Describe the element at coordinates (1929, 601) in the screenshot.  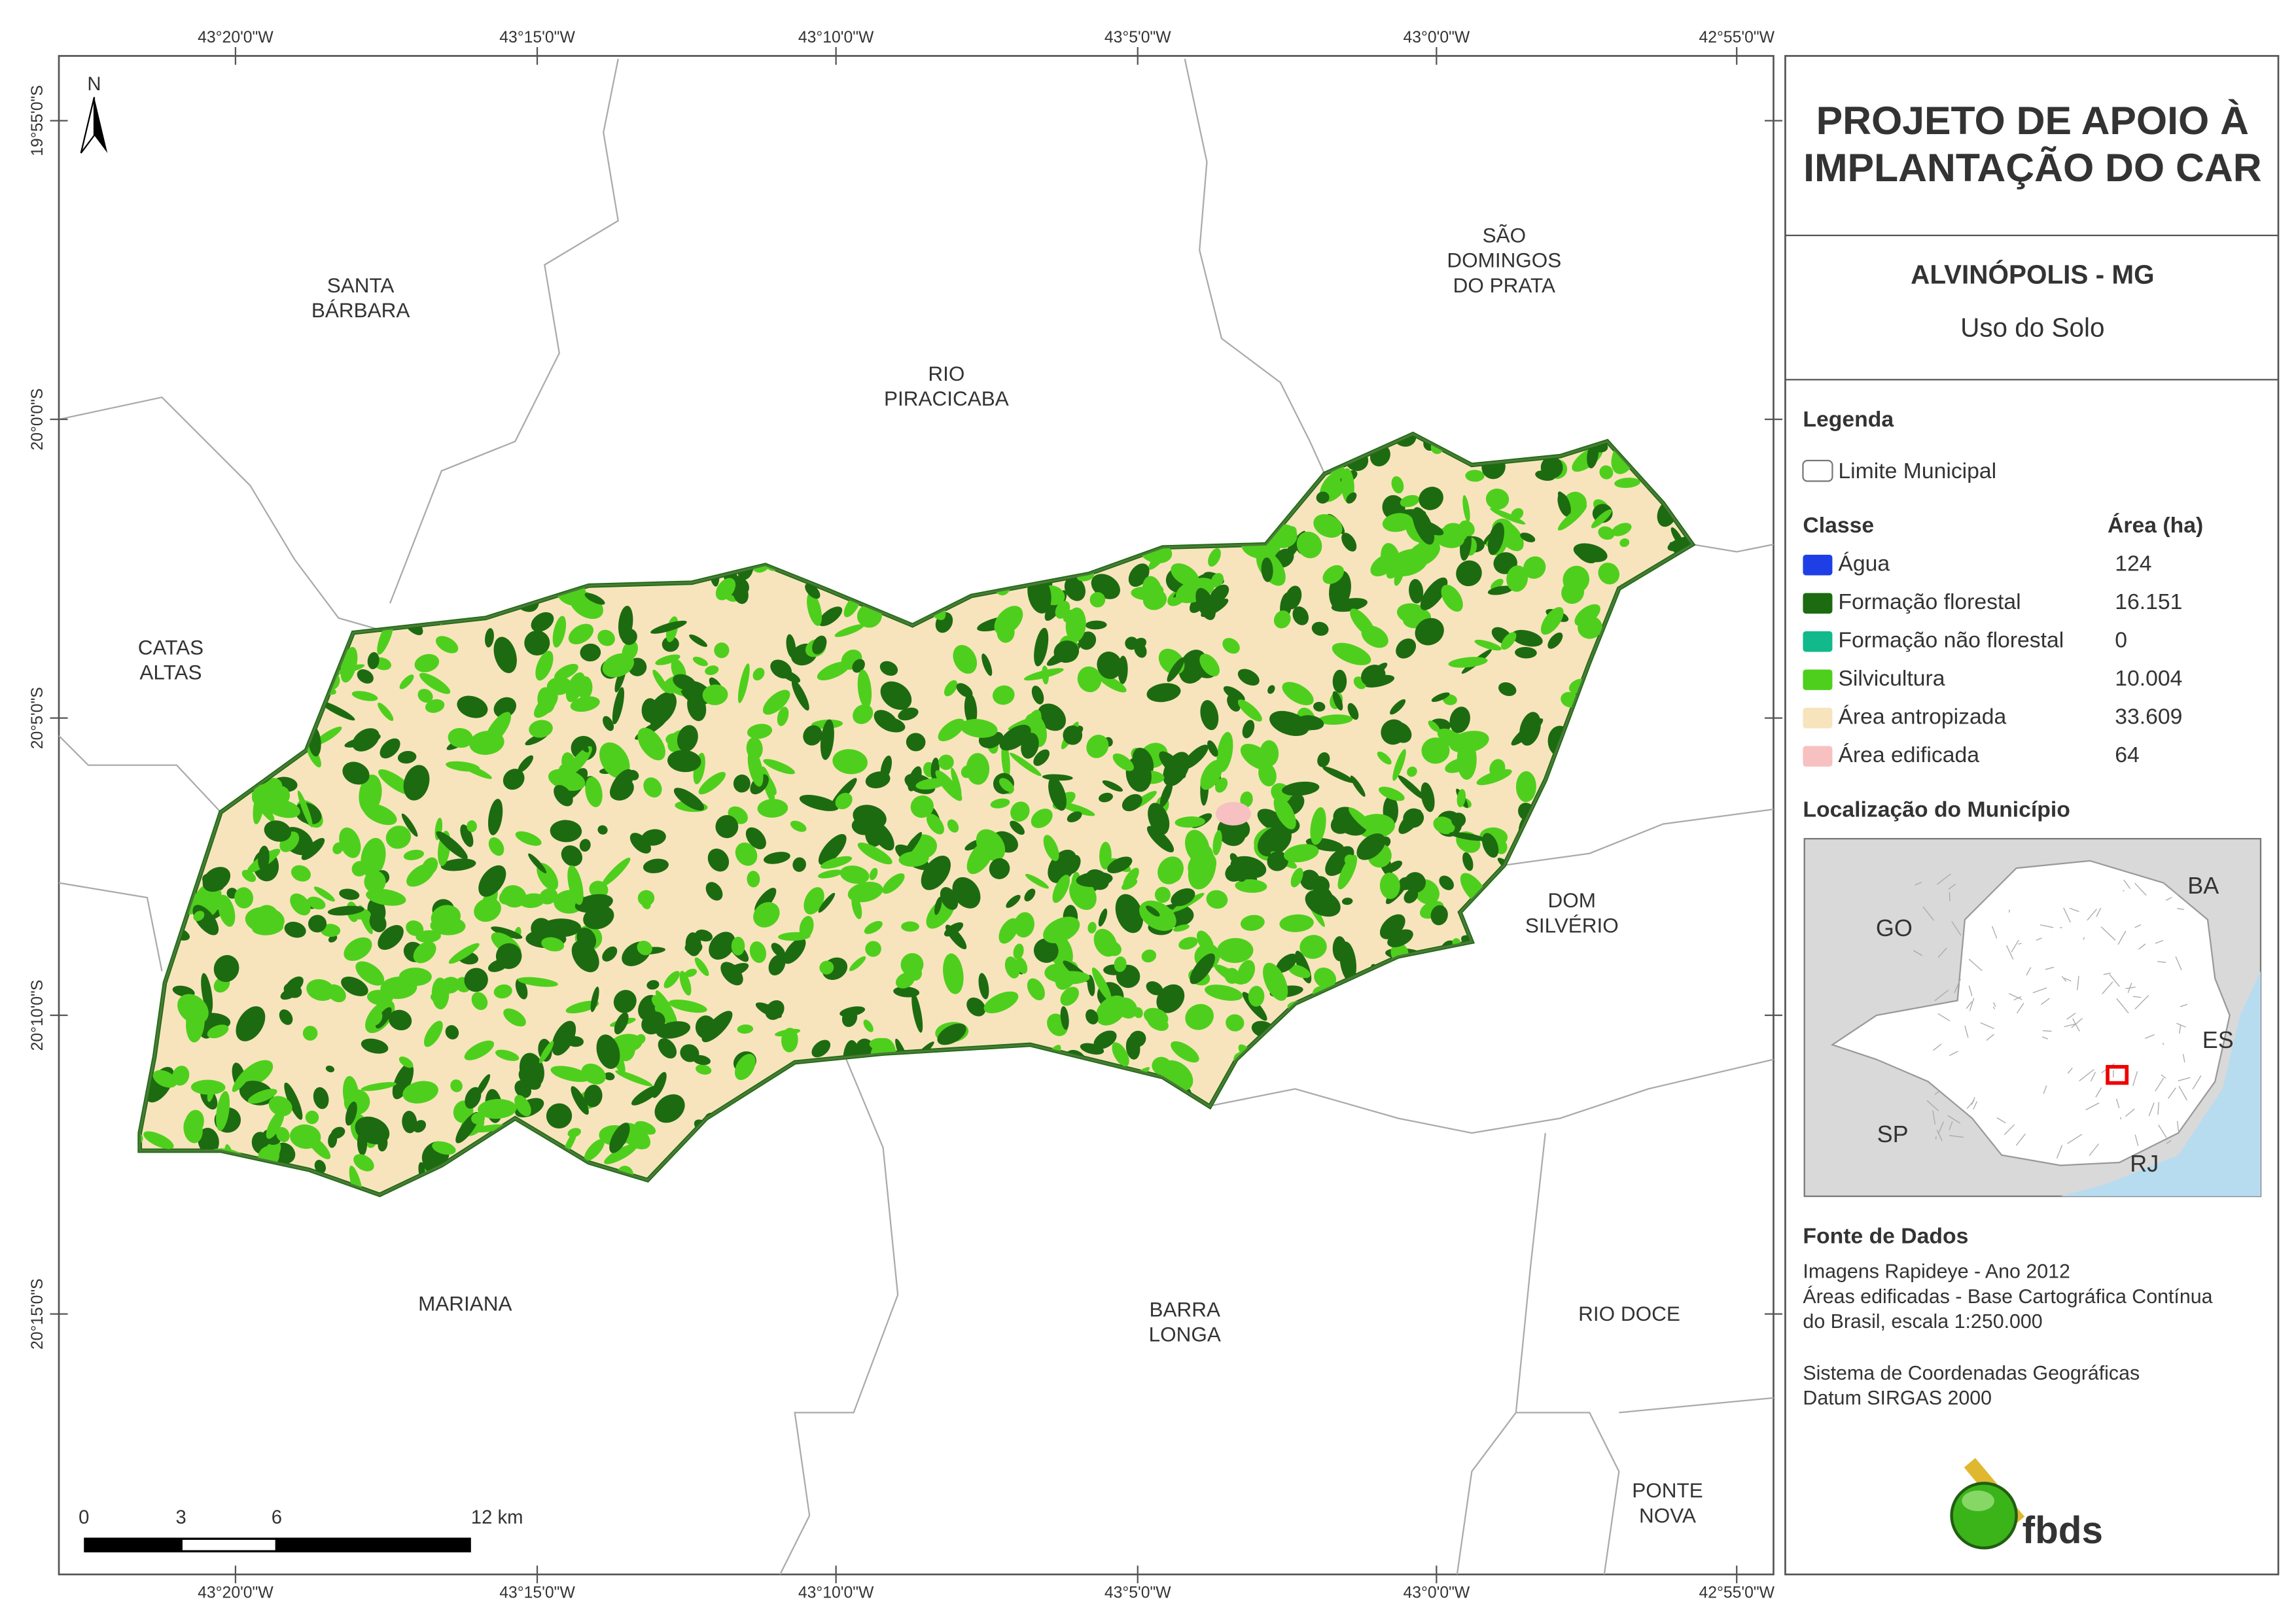
I see `legend-label: Formação florestal` at that location.